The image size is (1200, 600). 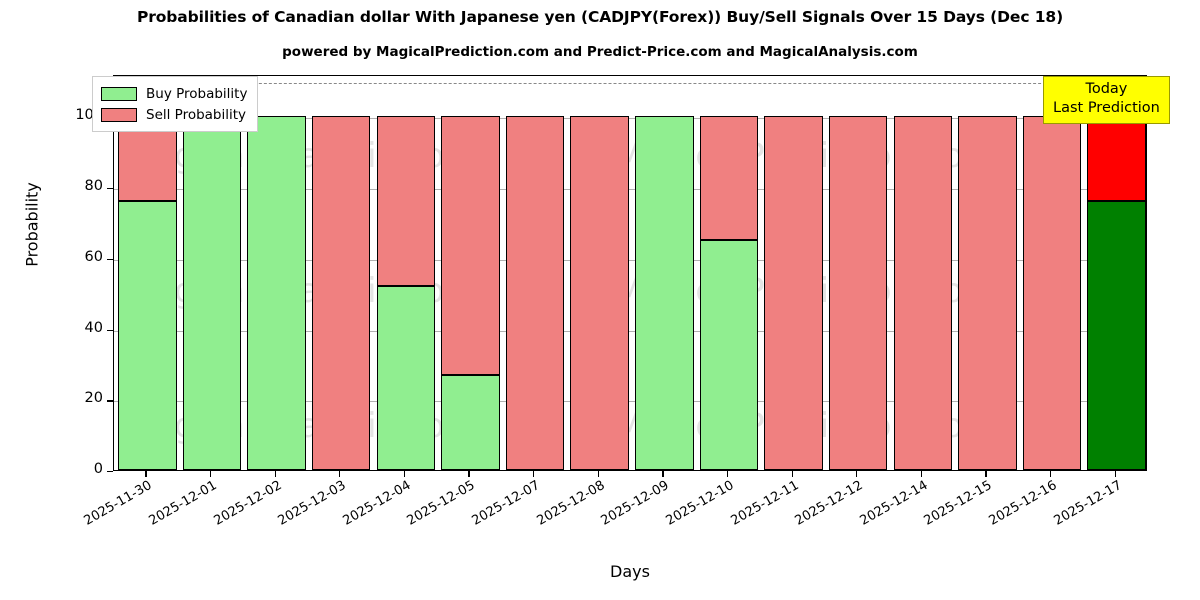 I want to click on today-annotation-line1: Today, so click(x=1106, y=89).